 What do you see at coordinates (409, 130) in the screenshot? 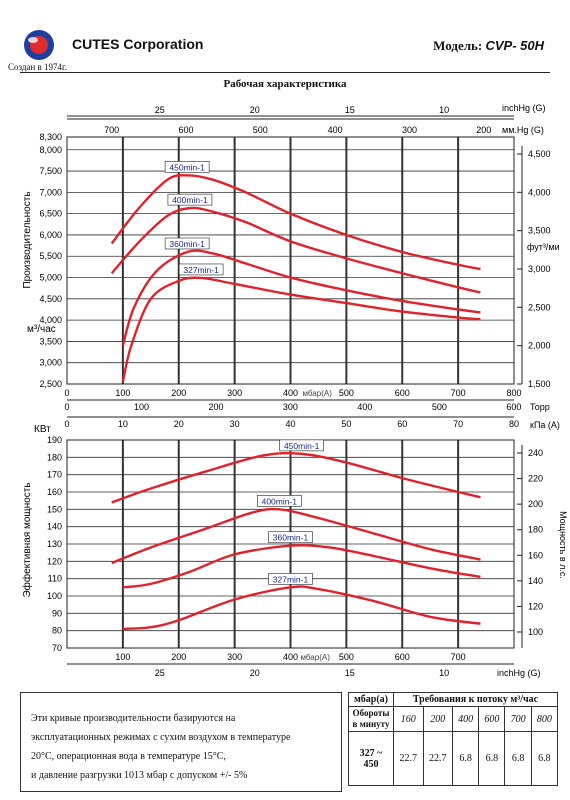
I see `top-axis2-tick-label: 300` at bounding box center [409, 130].